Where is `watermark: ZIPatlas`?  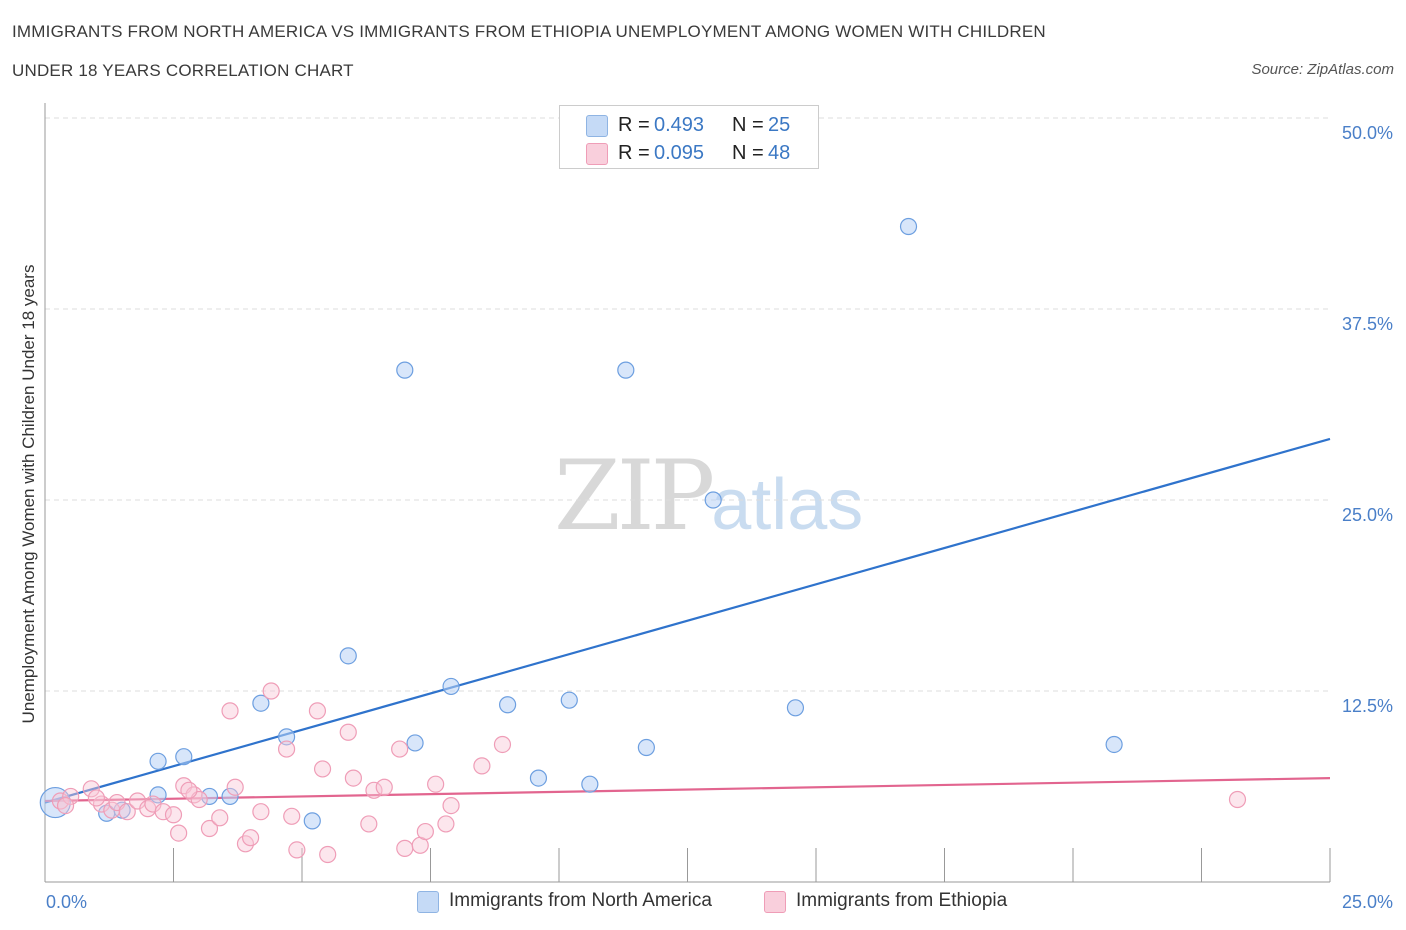 watermark: ZIPatlas is located at coordinates (708, 496).